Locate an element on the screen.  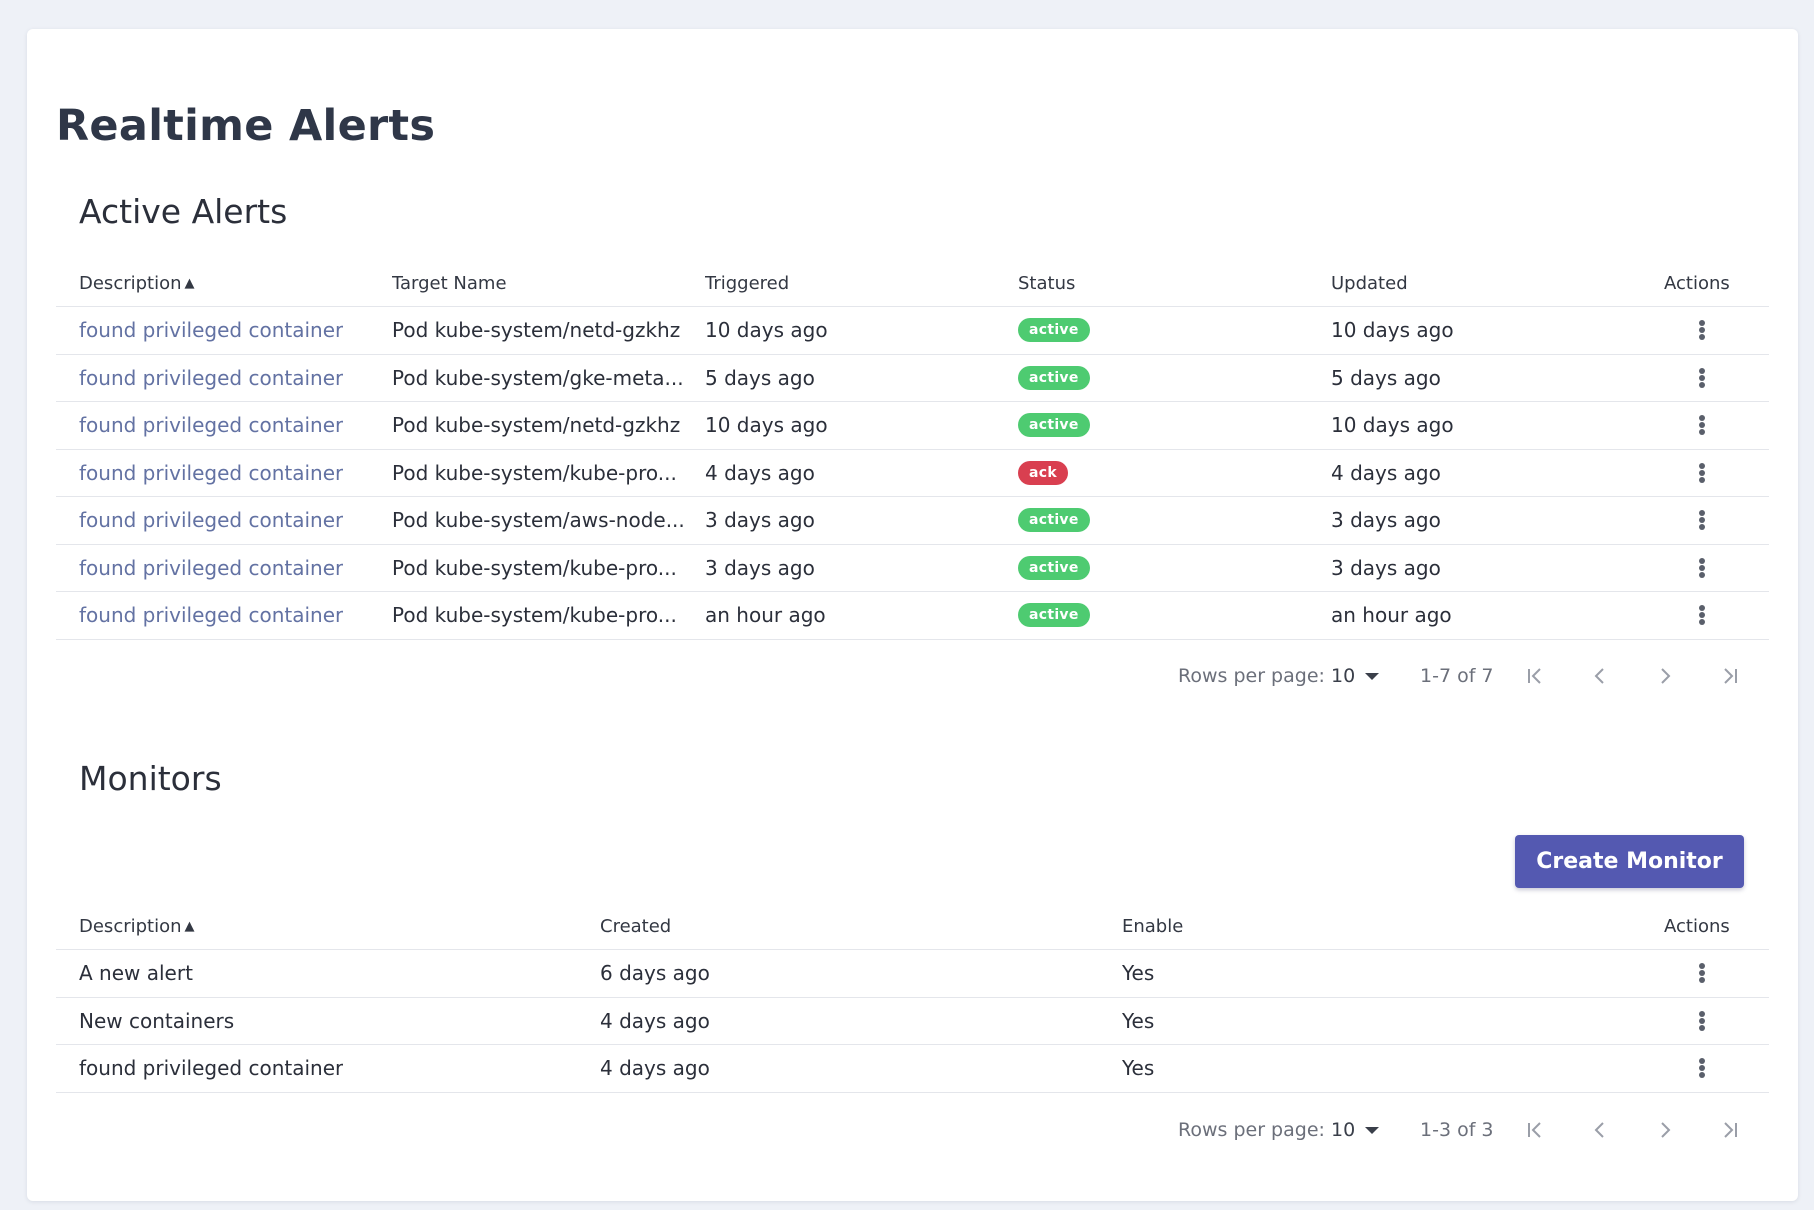
alert-updated: 3 days ago is located at coordinates (1386, 520).